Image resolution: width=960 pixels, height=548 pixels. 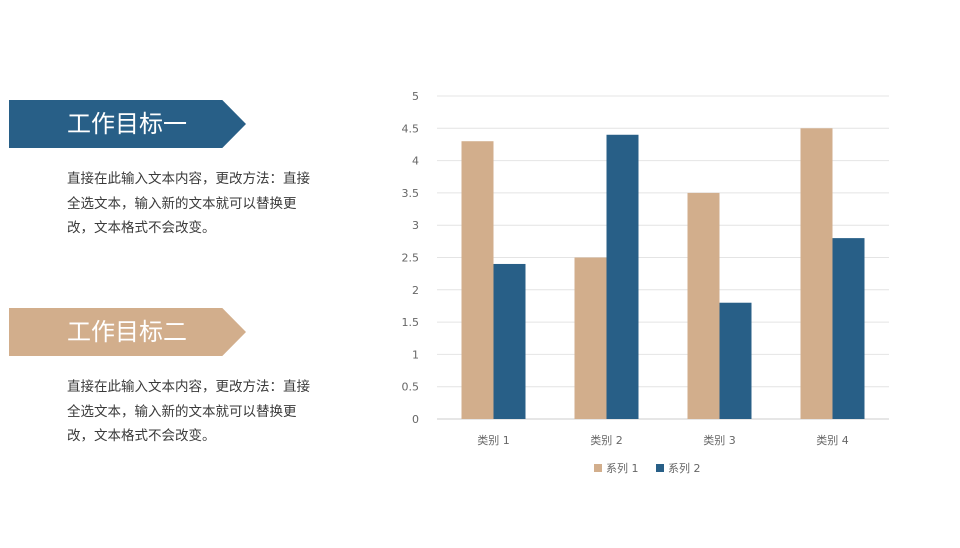 I want to click on y-tick-label: 5, so click(x=415, y=96).